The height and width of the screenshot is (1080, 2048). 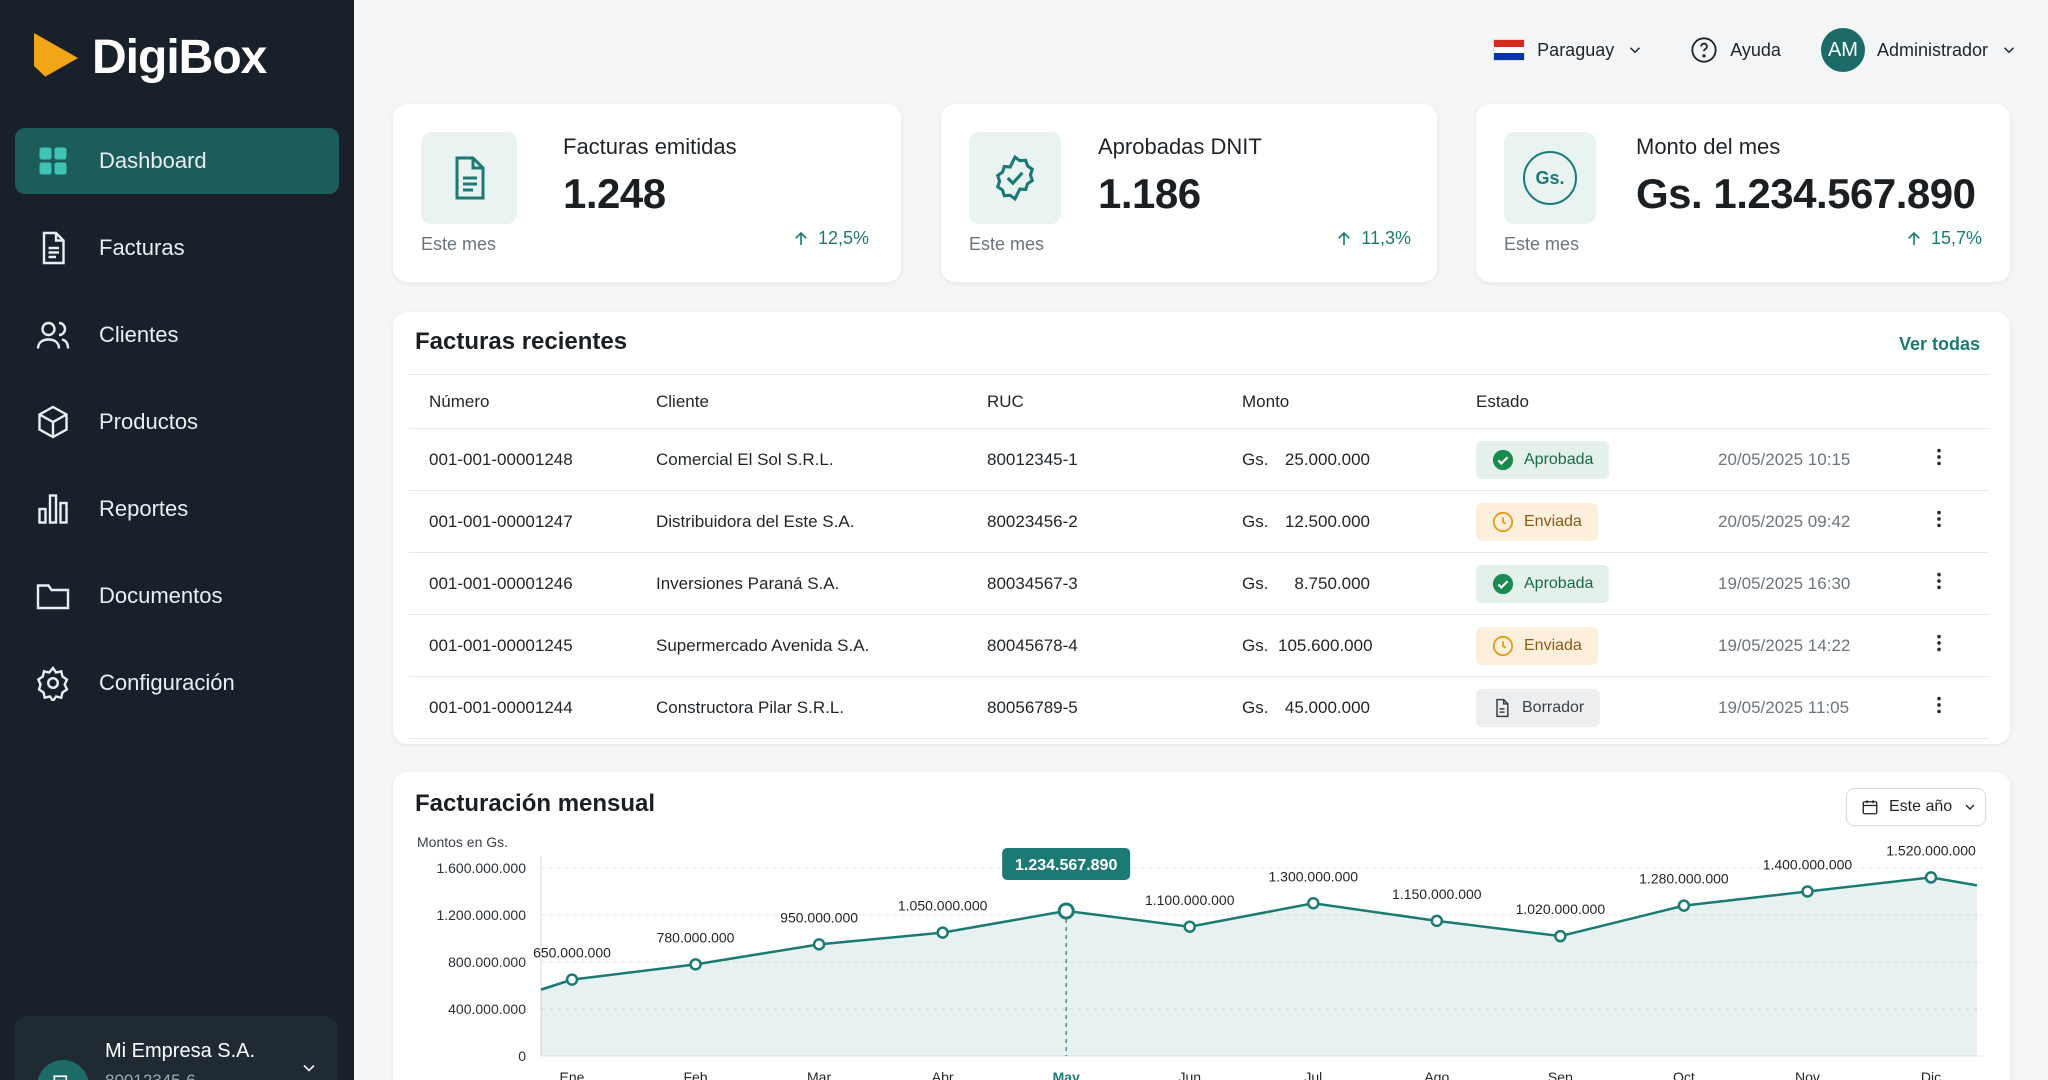 I want to click on user-name: Administrador, so click(x=1932, y=49).